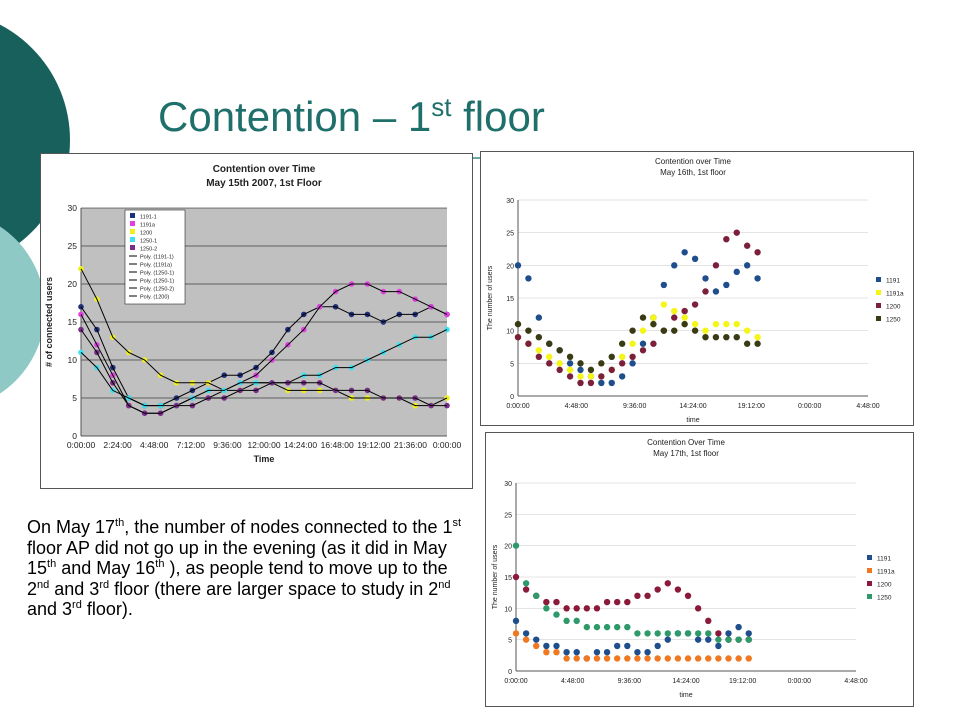 This screenshot has width=960, height=720. I want to click on x-tick-label: 19:12:00, so click(742, 681).